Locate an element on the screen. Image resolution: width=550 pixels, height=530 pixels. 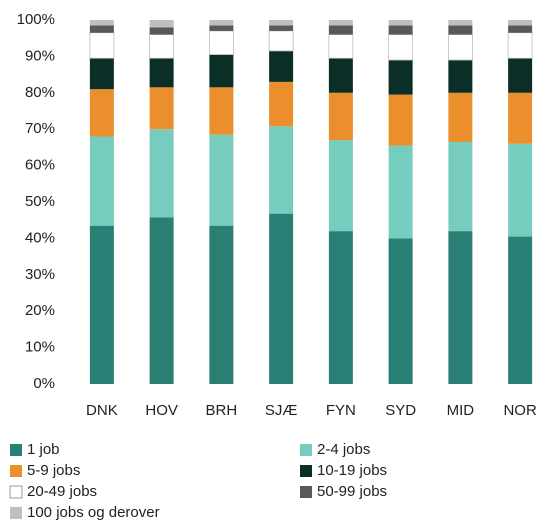
legend-label: 10-19 jobs is located at coordinates (352, 470).